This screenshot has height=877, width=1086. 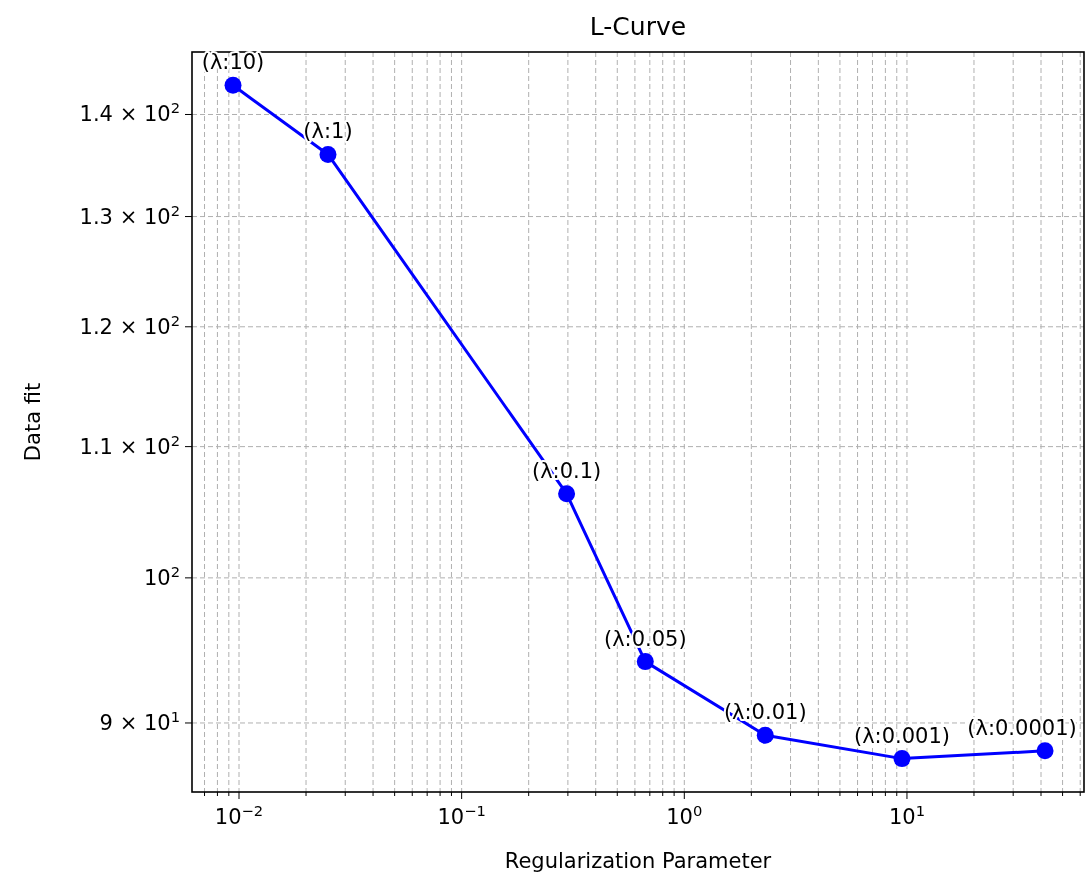 What do you see at coordinates (129, 215) in the screenshot?
I see `y-tick-label: 1.3 × 10$^{2}$` at bounding box center [129, 215].